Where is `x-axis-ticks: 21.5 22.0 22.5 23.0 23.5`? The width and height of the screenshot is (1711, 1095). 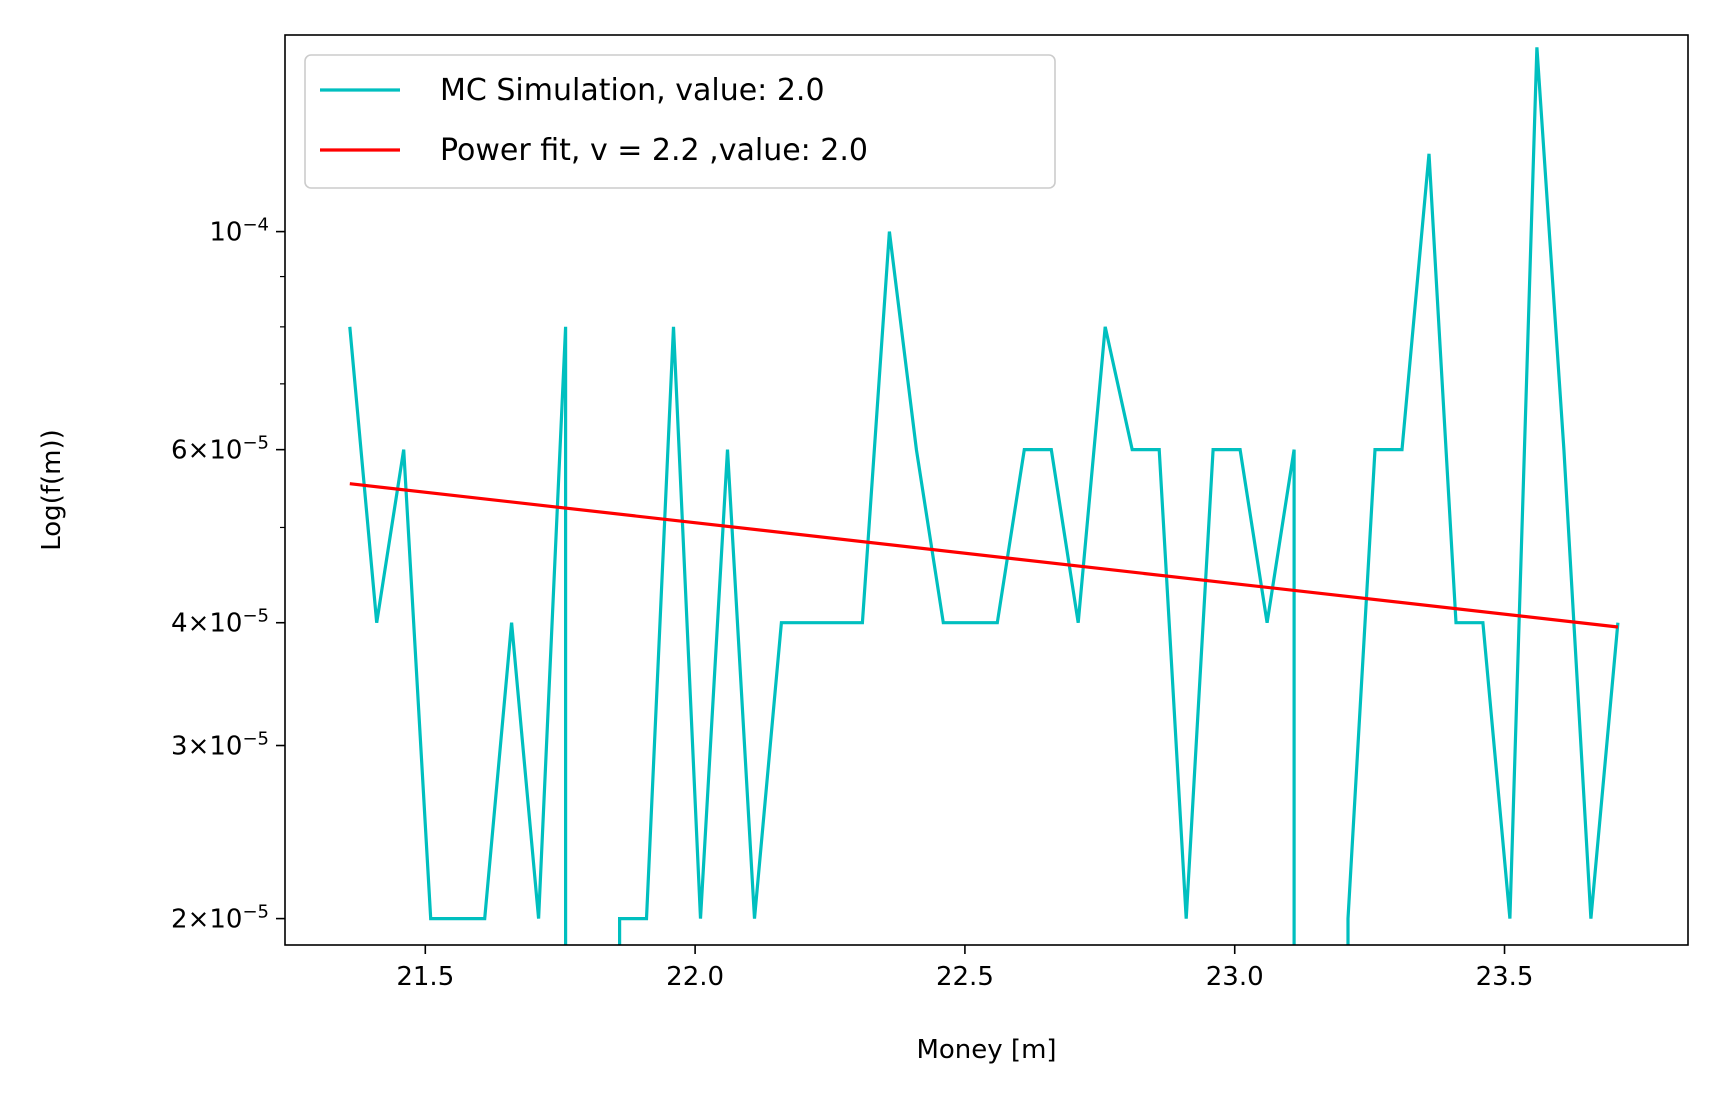
x-axis-ticks: 21.5 22.0 22.5 23.0 23.5 is located at coordinates (964, 968).